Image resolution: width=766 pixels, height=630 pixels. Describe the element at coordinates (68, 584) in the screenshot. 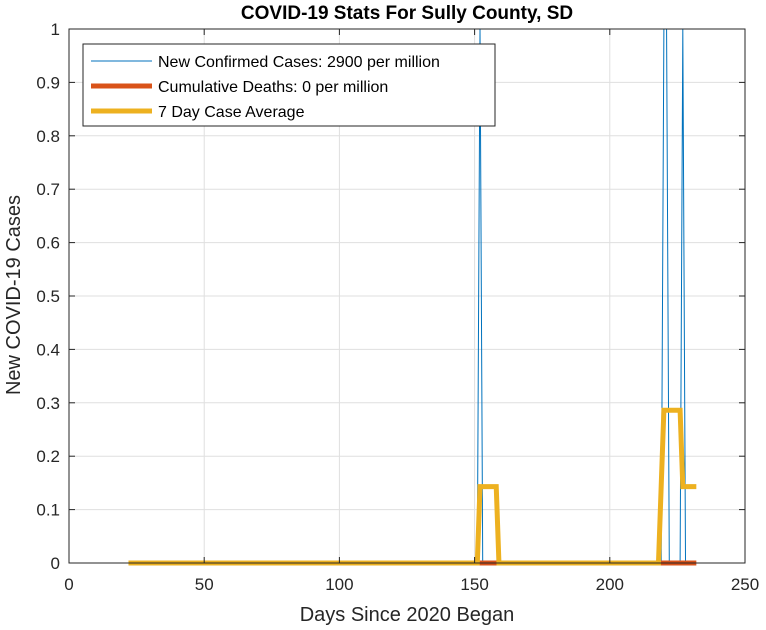

I see `x-tick-label: 0` at that location.